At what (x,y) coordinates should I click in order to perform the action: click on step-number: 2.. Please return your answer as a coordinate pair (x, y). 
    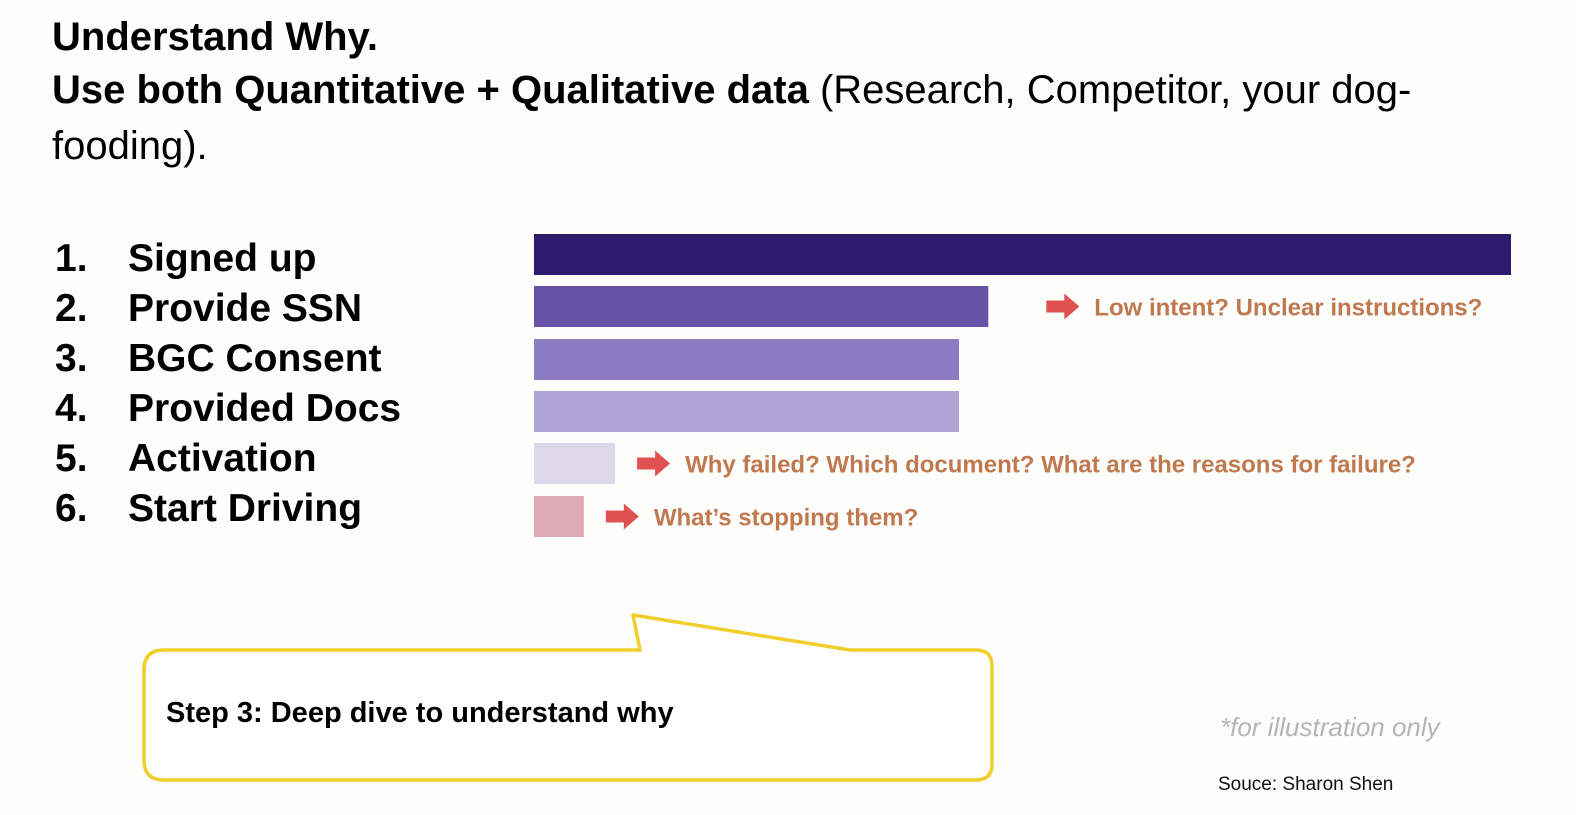
    Looking at the image, I should click on (71, 308).